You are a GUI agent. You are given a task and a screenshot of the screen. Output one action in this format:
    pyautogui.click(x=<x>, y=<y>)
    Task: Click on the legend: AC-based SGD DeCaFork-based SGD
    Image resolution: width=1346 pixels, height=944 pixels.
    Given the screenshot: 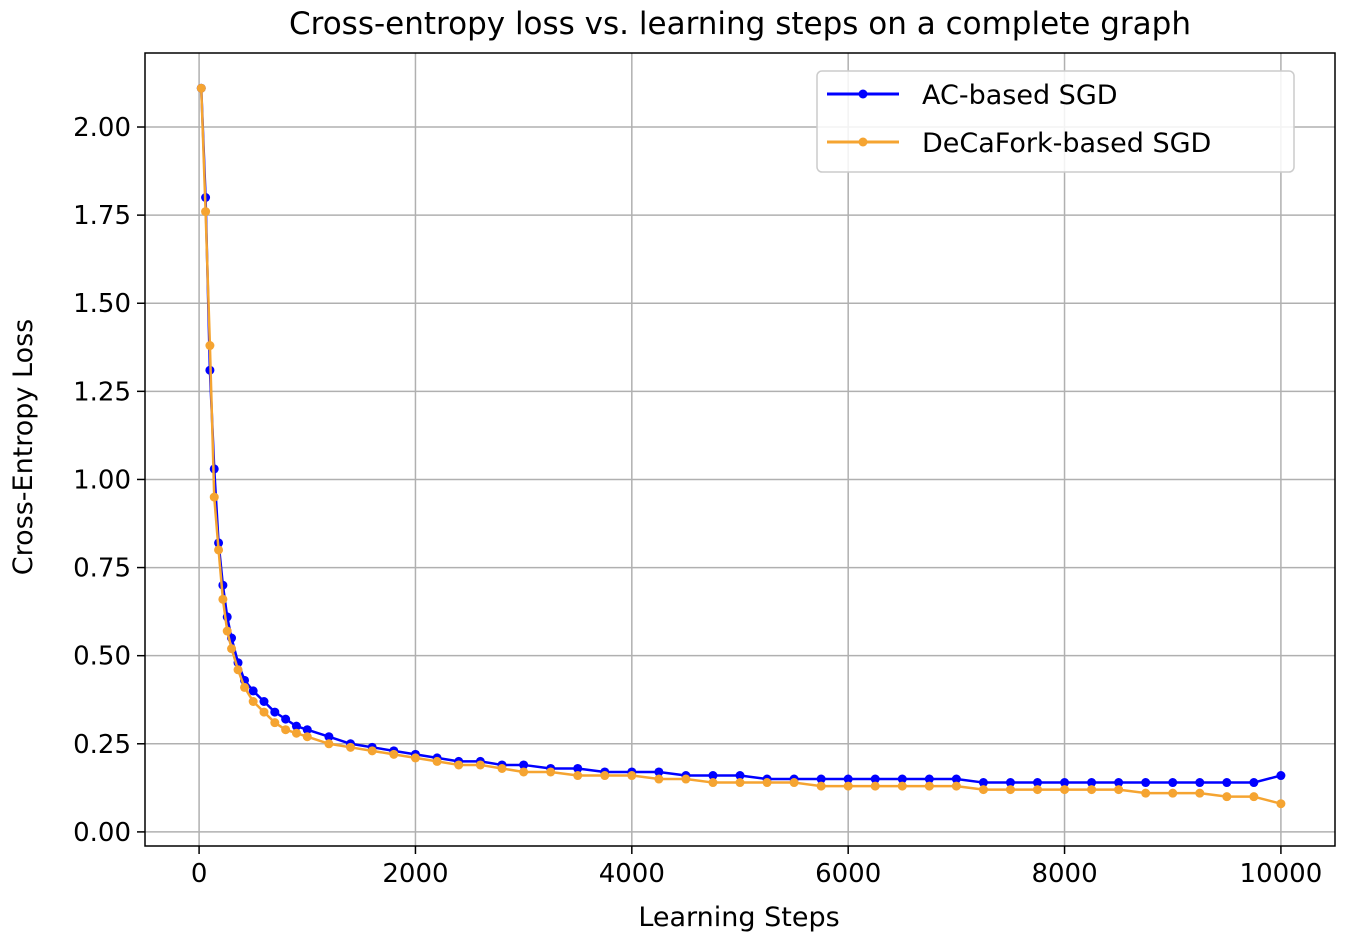 What is the action you would take?
    pyautogui.click(x=1055, y=121)
    